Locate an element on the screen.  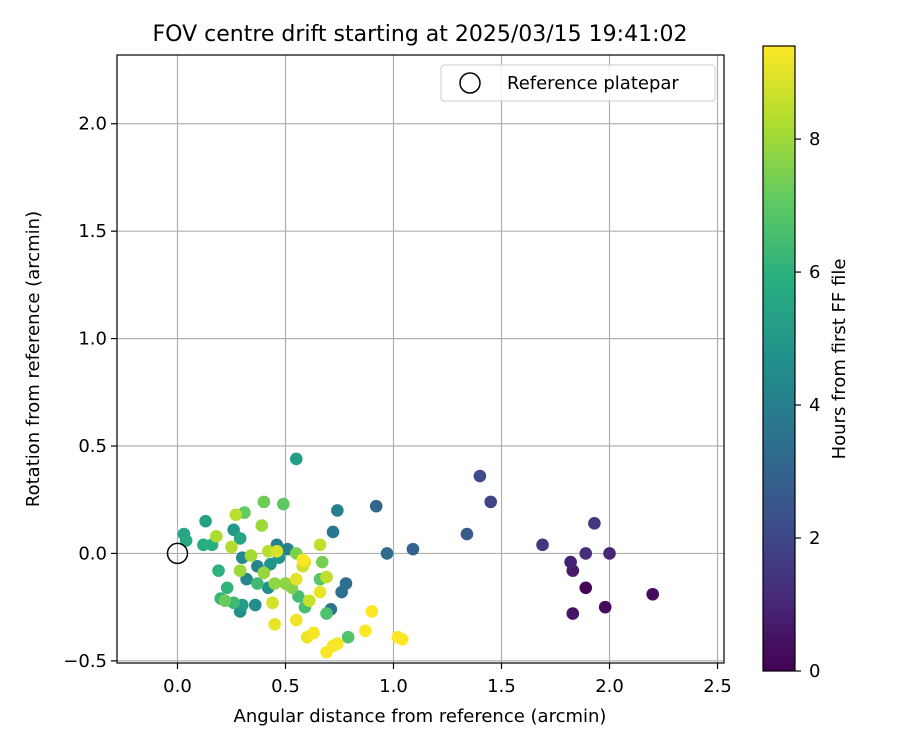
colorbar is located at coordinates (779, 358).